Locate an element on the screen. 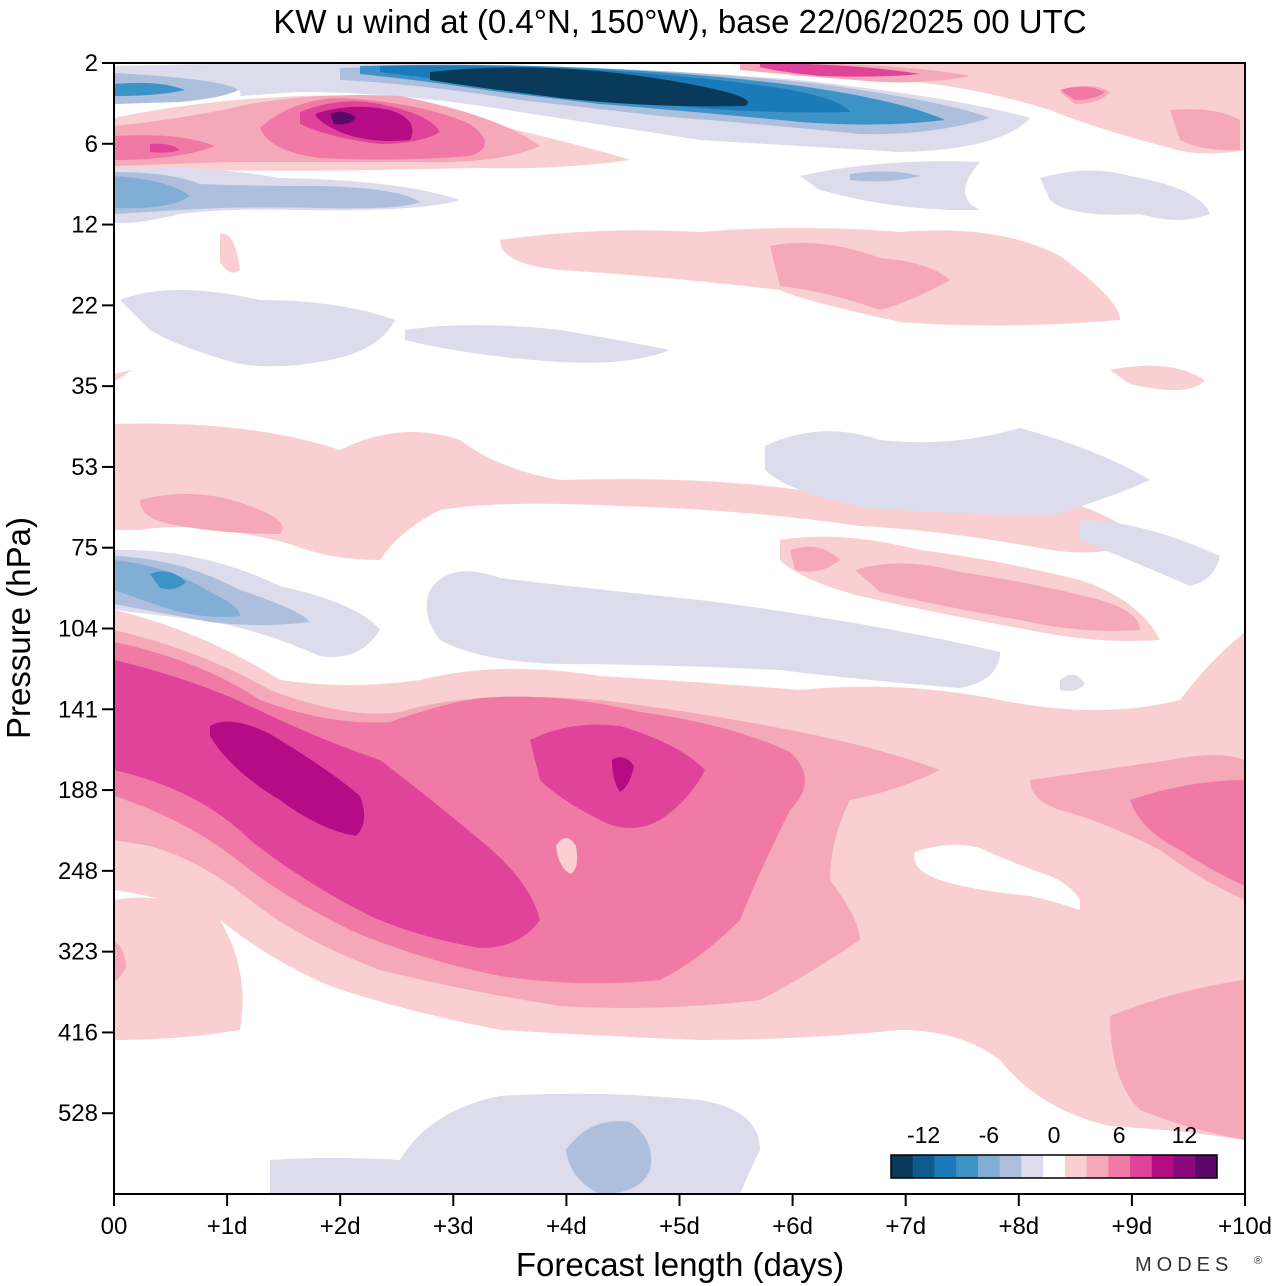 The height and width of the screenshot is (1286, 1280). x-axis: 00 +1d +2d +3d +4d +5d +6d +7d +8d +9d +10d is located at coordinates (686, 1217).